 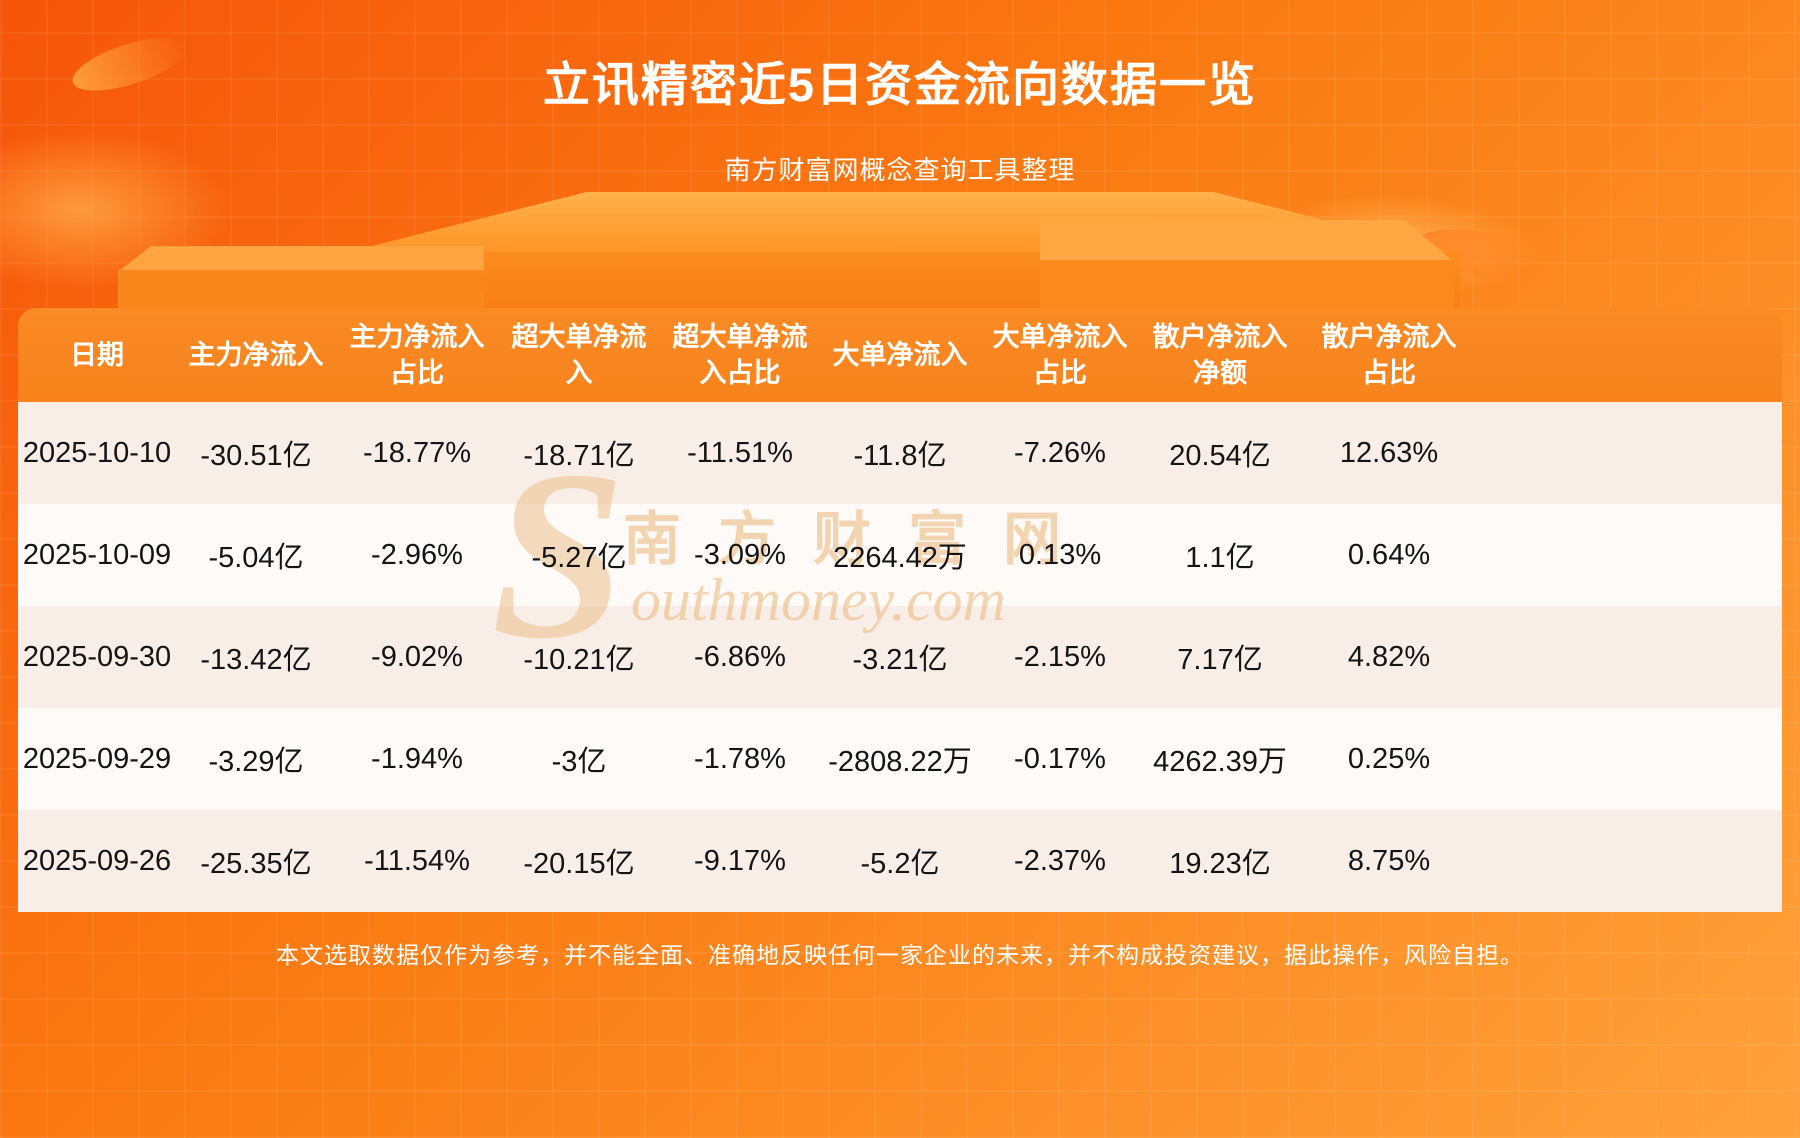 What do you see at coordinates (1220, 558) in the screenshot?
I see `table-cell: 1.1亿` at bounding box center [1220, 558].